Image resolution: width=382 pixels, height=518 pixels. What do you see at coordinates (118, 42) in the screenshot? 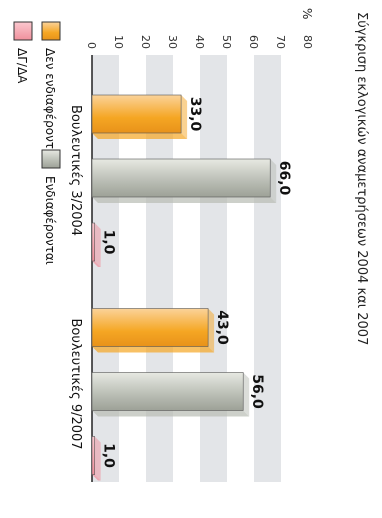
I see `y-tick-label: 10` at bounding box center [118, 42].